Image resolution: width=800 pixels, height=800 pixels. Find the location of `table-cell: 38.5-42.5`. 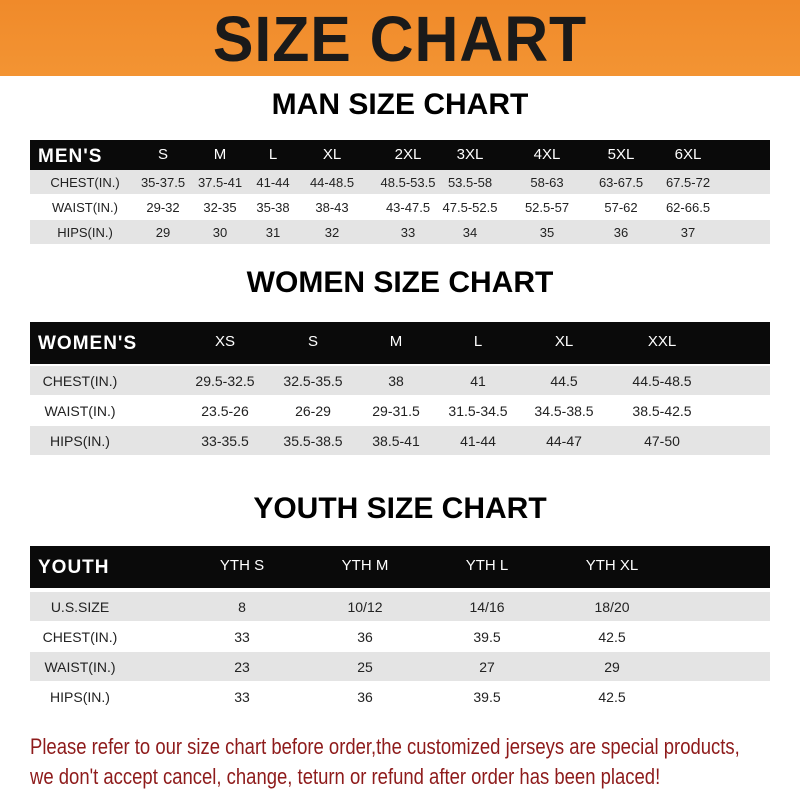

table-cell: 38.5-42.5 is located at coordinates (662, 411).